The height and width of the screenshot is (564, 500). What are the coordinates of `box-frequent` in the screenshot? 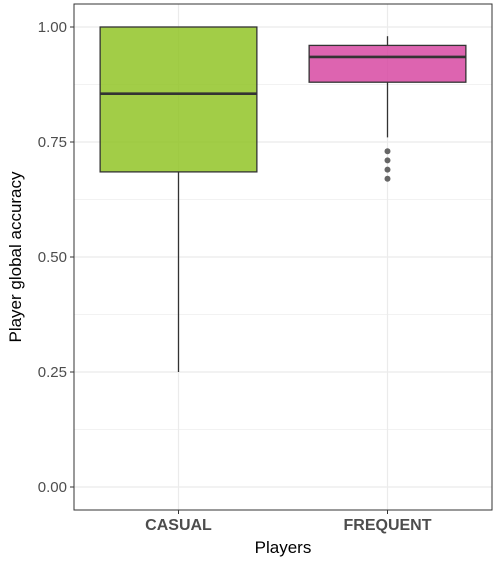 It's located at (387, 109).